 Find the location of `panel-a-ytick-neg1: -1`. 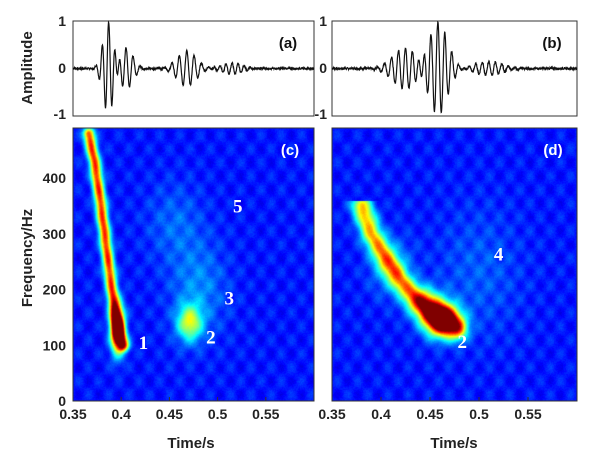

panel-a-ytick-neg1: -1 is located at coordinates (60, 114).